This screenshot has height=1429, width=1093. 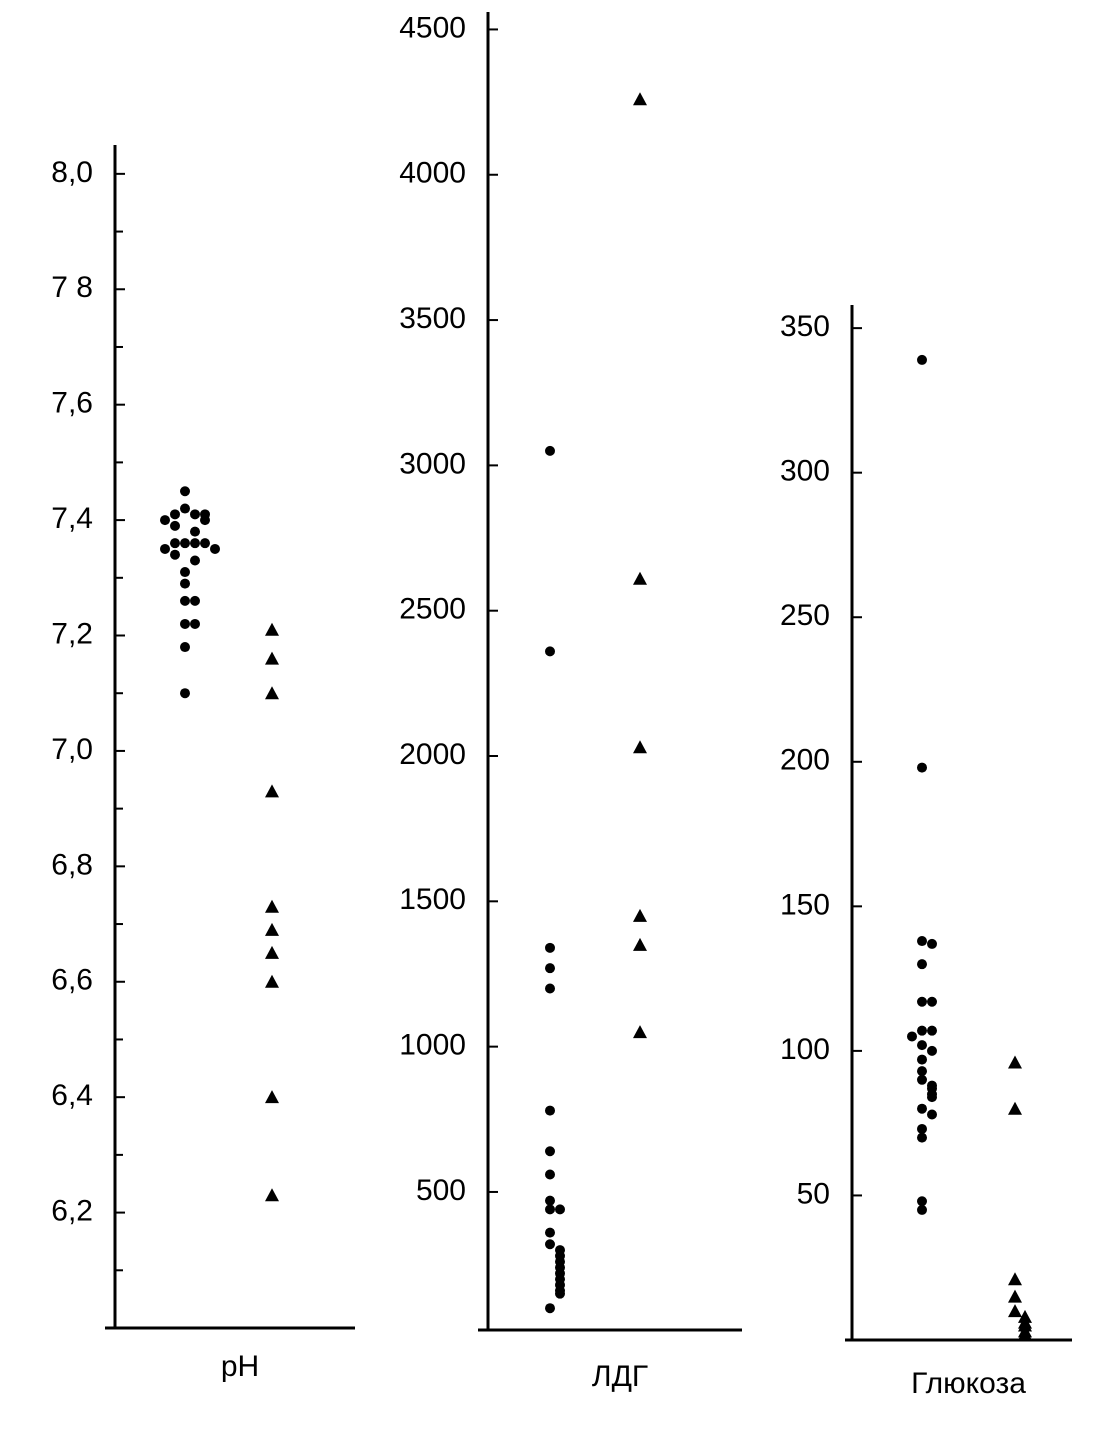 What do you see at coordinates (805, 760) in the screenshot?
I see `y-tick-label: 200` at bounding box center [805, 760].